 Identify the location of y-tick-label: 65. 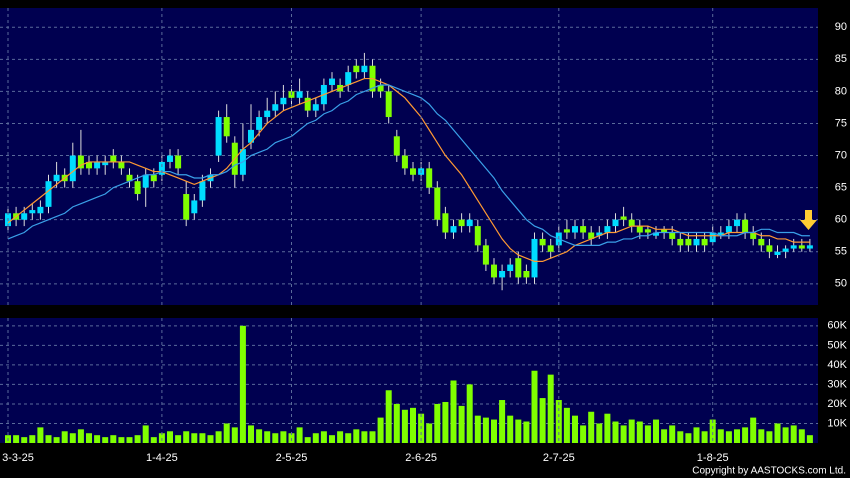
(841, 188).